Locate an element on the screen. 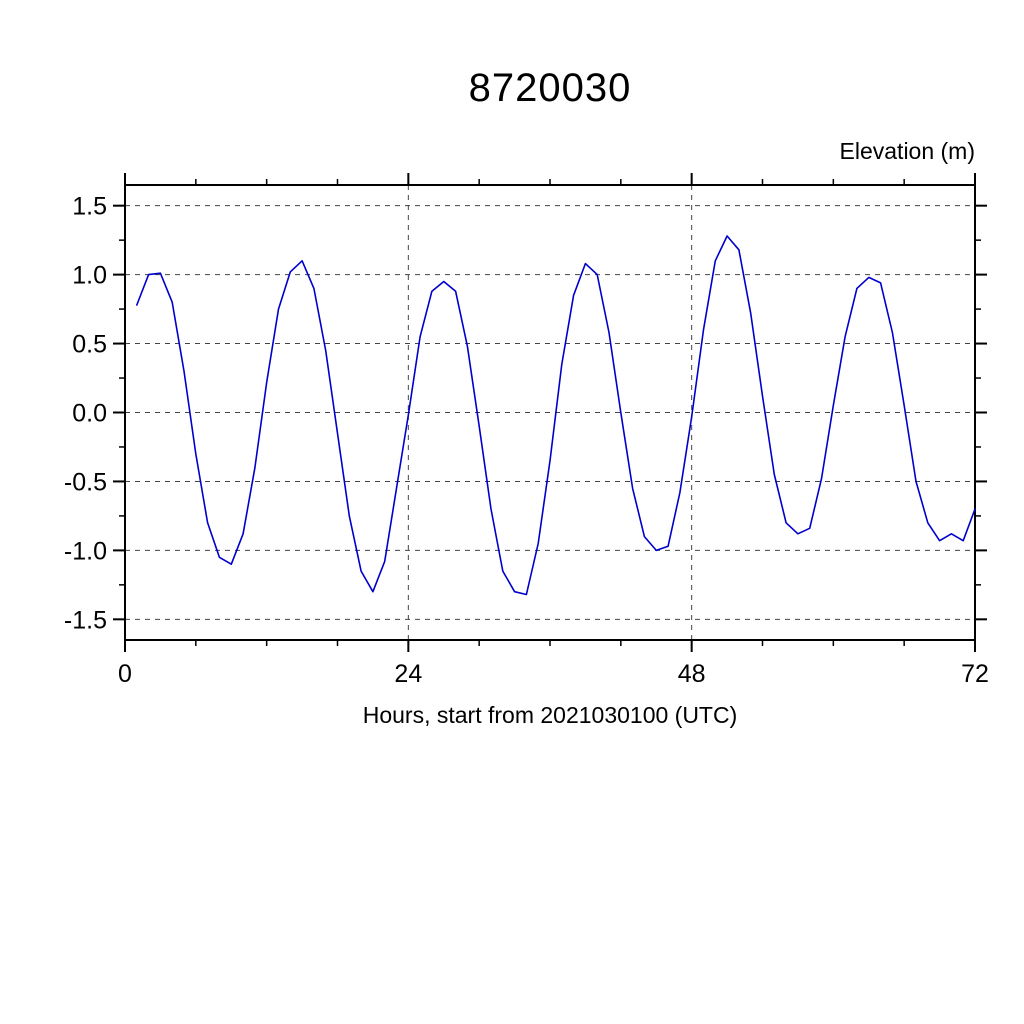 The width and height of the screenshot is (1024, 1024). y-tick-label: 0.0 is located at coordinates (89, 414).